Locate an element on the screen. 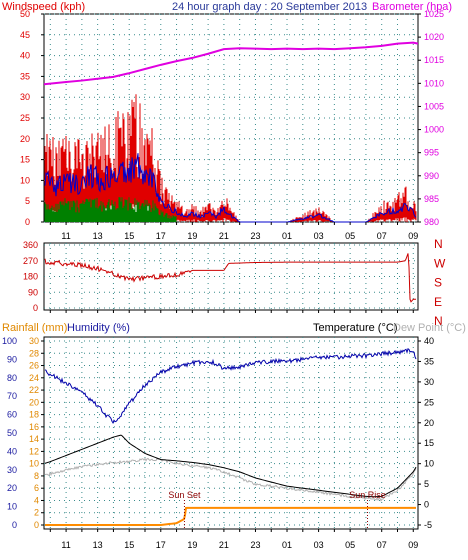 Image resolution: width=468 pixels, height=560 pixels. temperature-y-tick-label: 10 is located at coordinates (429, 464).